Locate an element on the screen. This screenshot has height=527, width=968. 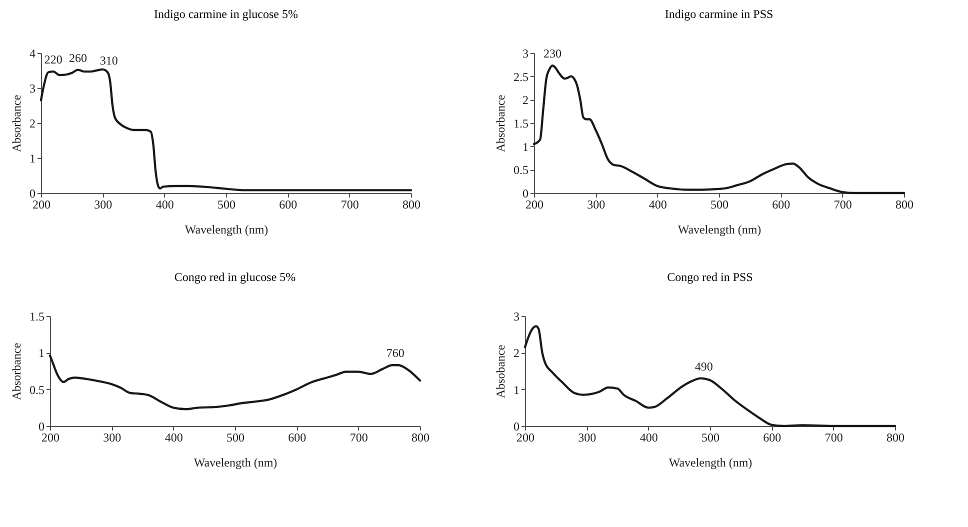
line-series is located at coordinates (226, 130).